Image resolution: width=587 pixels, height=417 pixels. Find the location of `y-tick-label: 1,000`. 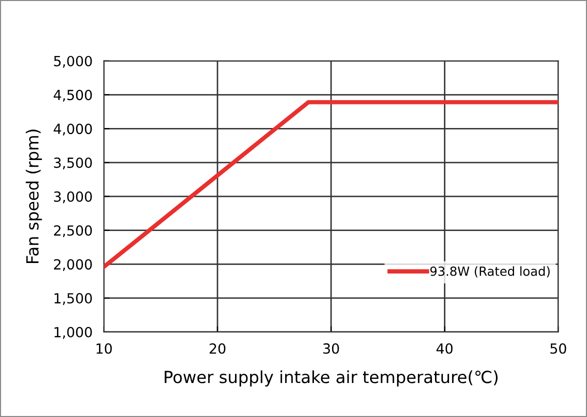

y-tick-label: 1,000 is located at coordinates (73, 332).